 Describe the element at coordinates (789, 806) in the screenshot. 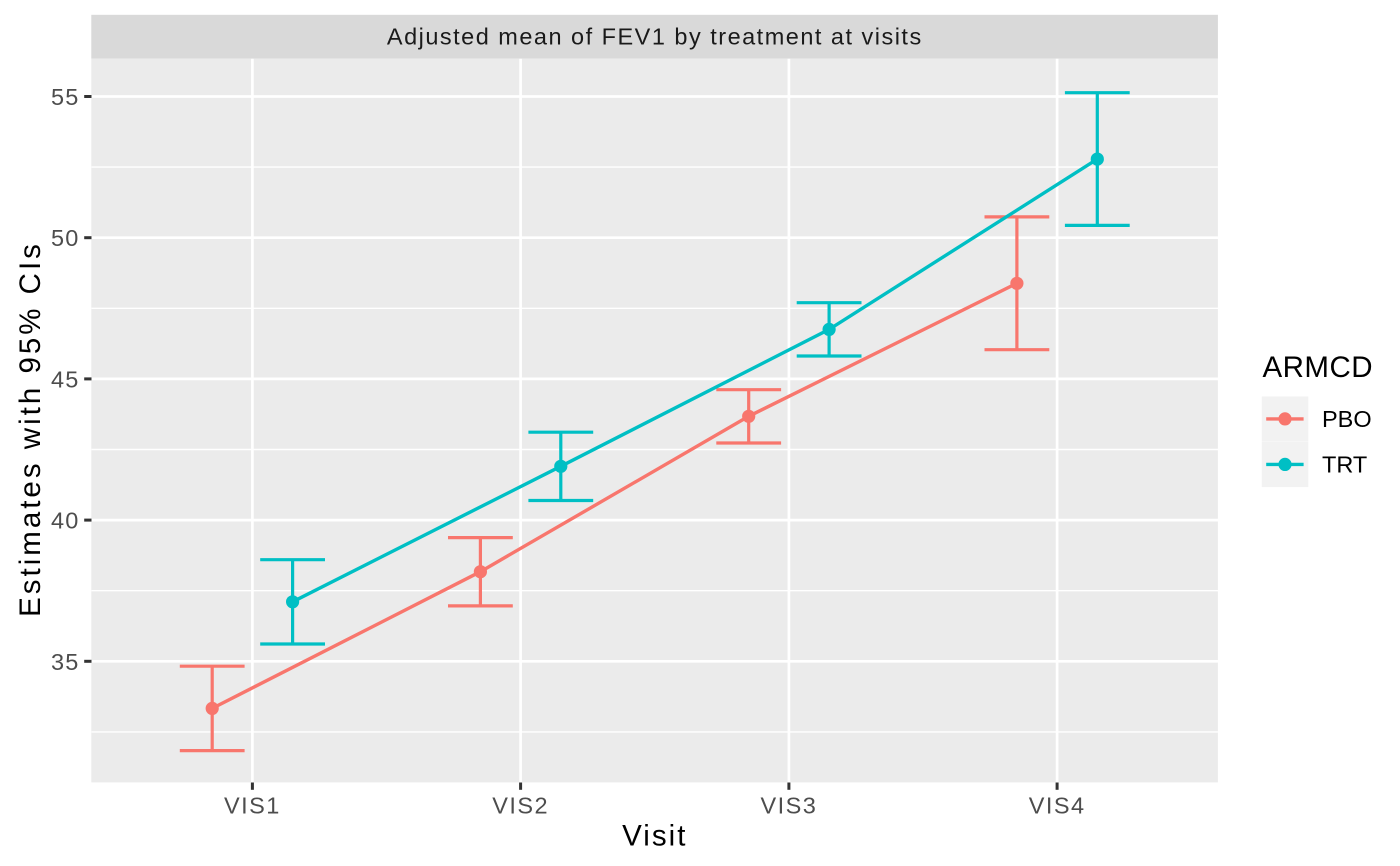

I see `svg-text: VIS3` at that location.